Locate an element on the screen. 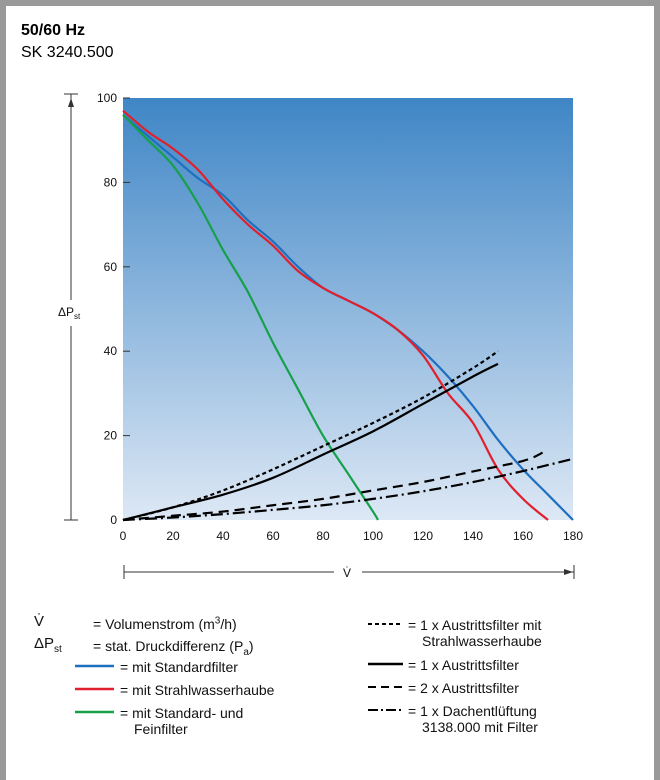 The height and width of the screenshot is (780, 660). y-tick-label: 40 is located at coordinates (111, 351).